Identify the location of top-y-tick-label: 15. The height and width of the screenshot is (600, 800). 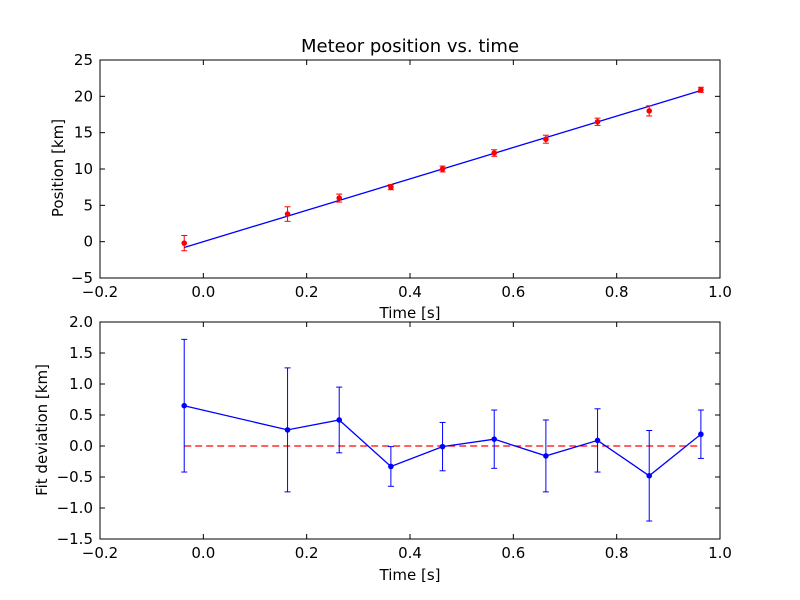
(83, 133).